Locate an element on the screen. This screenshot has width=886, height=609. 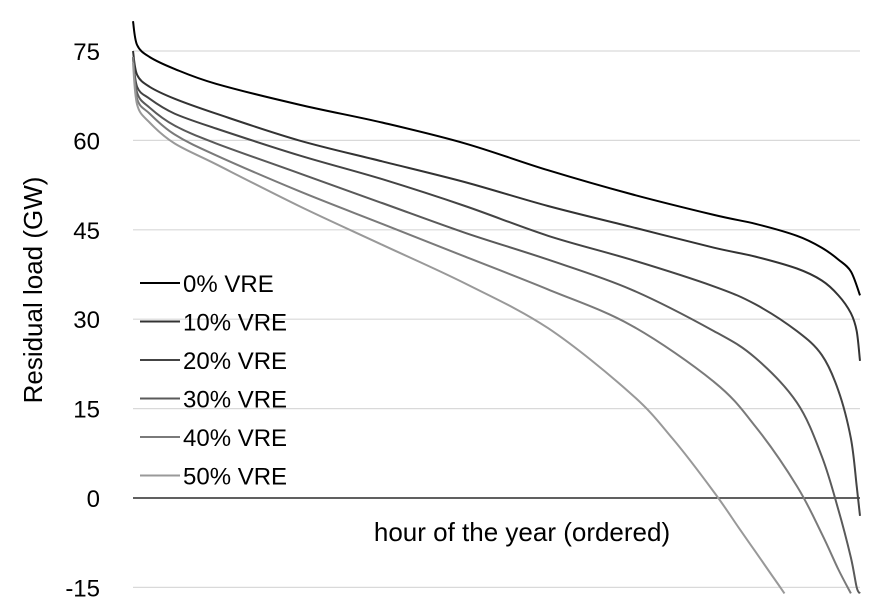
x-axis-title: hour of the year (ordered) is located at coordinates (522, 532).